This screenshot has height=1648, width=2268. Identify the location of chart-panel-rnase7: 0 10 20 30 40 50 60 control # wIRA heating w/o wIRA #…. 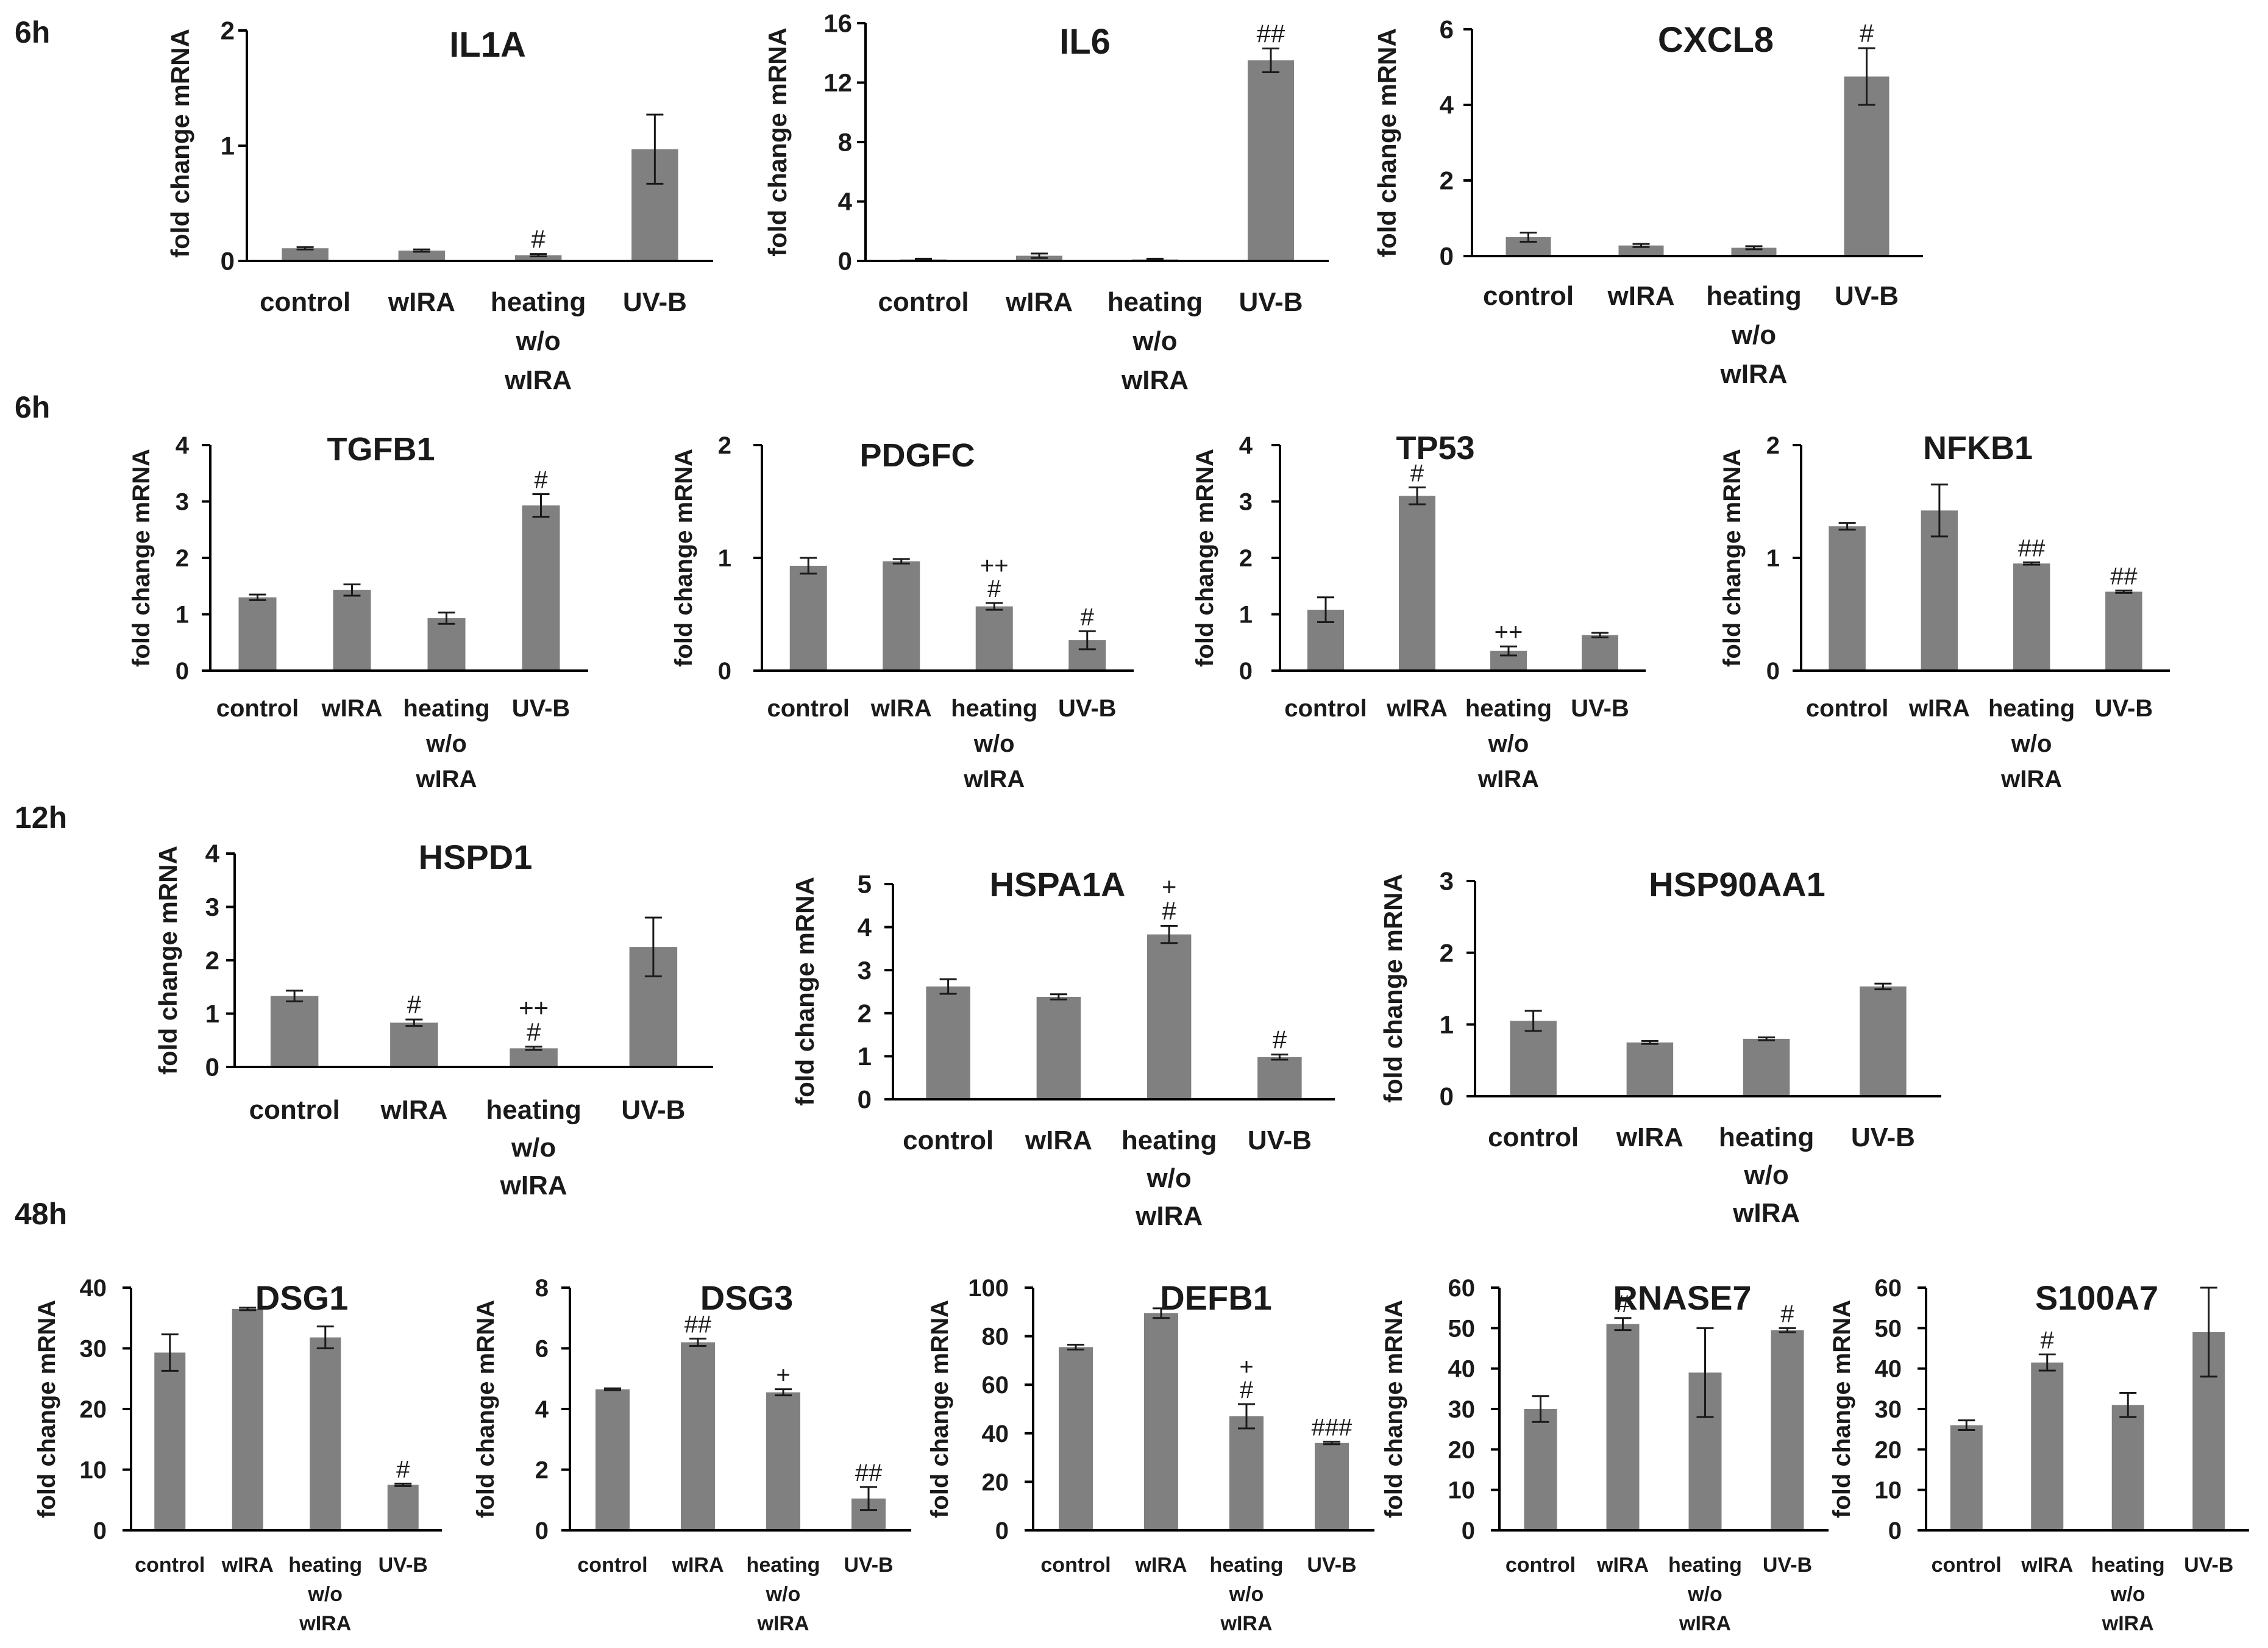
(1605, 1455).